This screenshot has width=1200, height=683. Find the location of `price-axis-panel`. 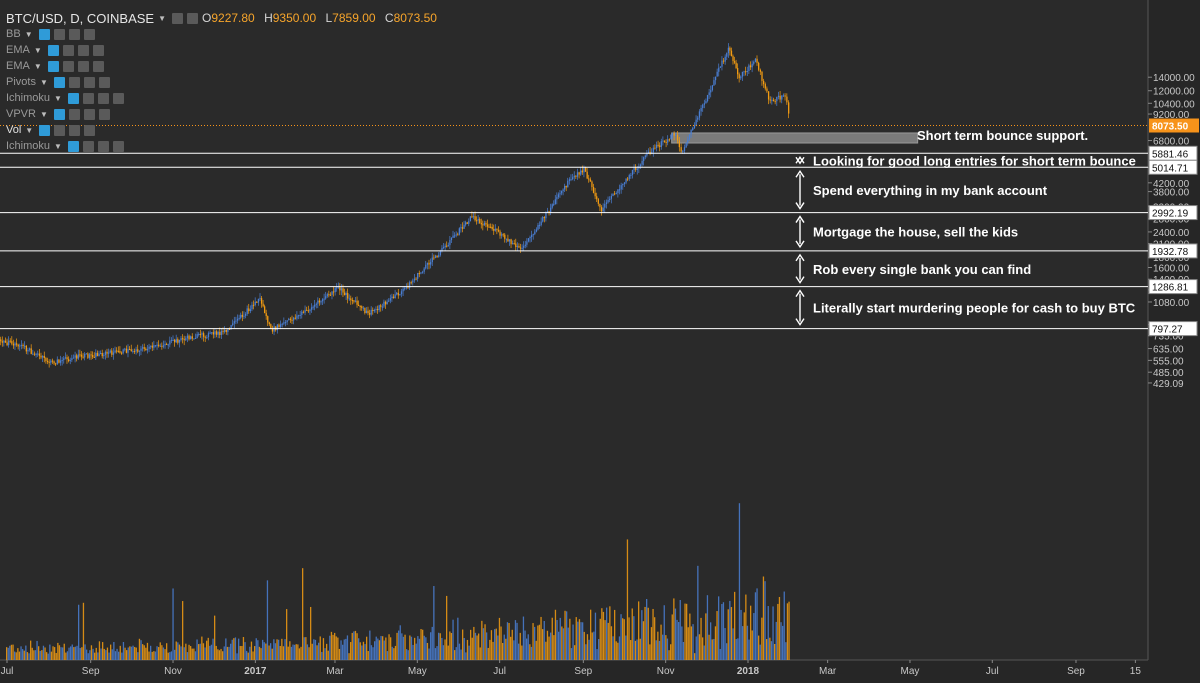

price-axis-panel is located at coordinates (1174, 341).